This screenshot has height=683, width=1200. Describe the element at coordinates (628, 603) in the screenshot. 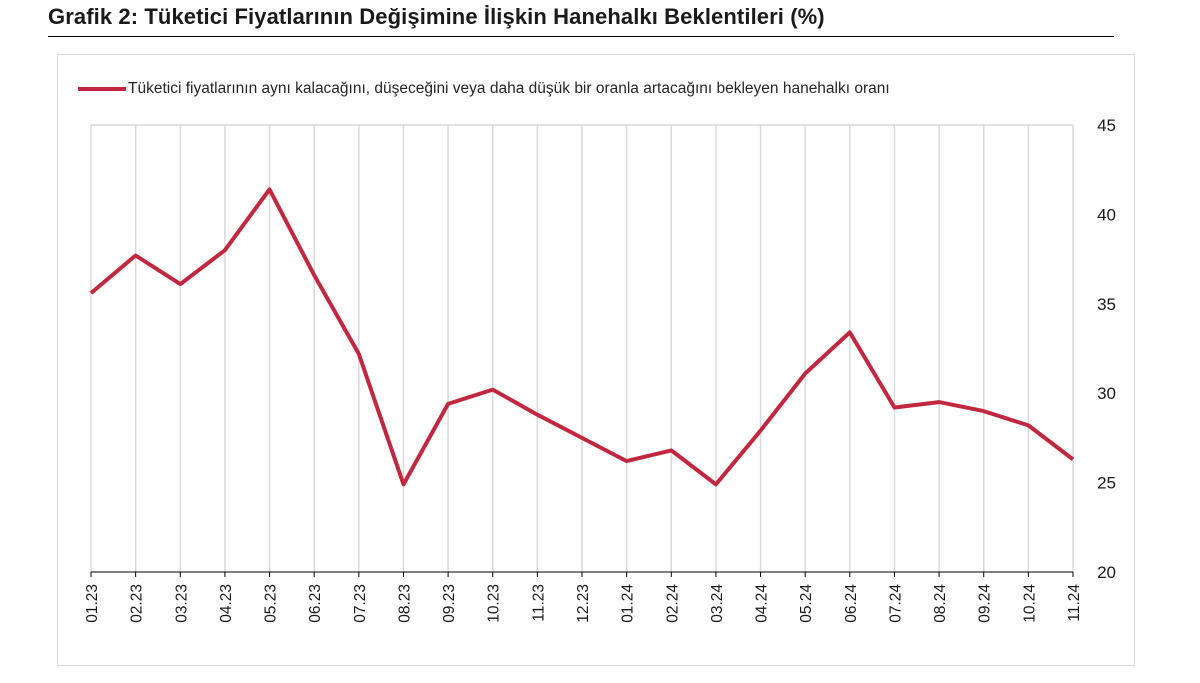

I see `x-tick-label: 01.24` at that location.